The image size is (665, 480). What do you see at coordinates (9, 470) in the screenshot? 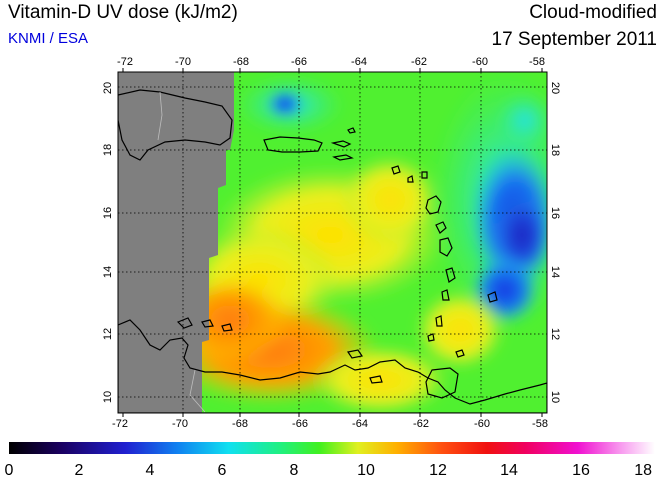
I see `colorbar-label: 0` at bounding box center [9, 470].